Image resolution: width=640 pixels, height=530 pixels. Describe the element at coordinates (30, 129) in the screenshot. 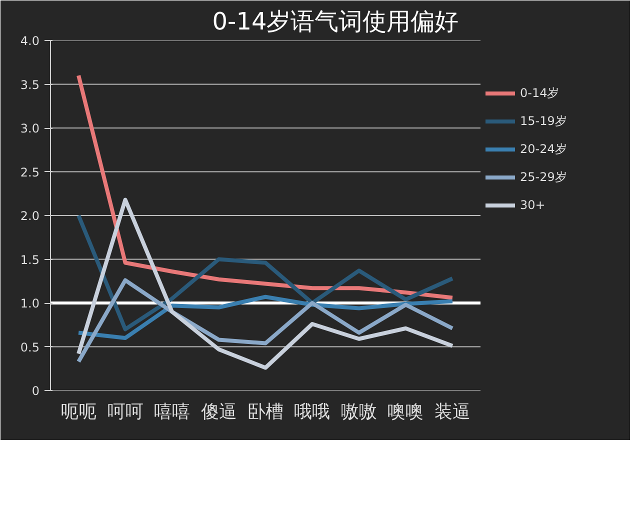

I see `y-tick-label: 3.0` at that location.